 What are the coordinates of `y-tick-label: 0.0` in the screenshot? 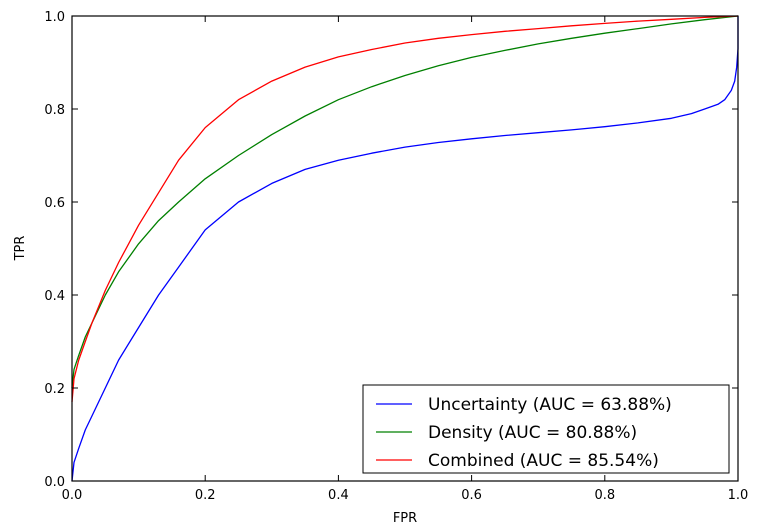 It's located at (54, 482).